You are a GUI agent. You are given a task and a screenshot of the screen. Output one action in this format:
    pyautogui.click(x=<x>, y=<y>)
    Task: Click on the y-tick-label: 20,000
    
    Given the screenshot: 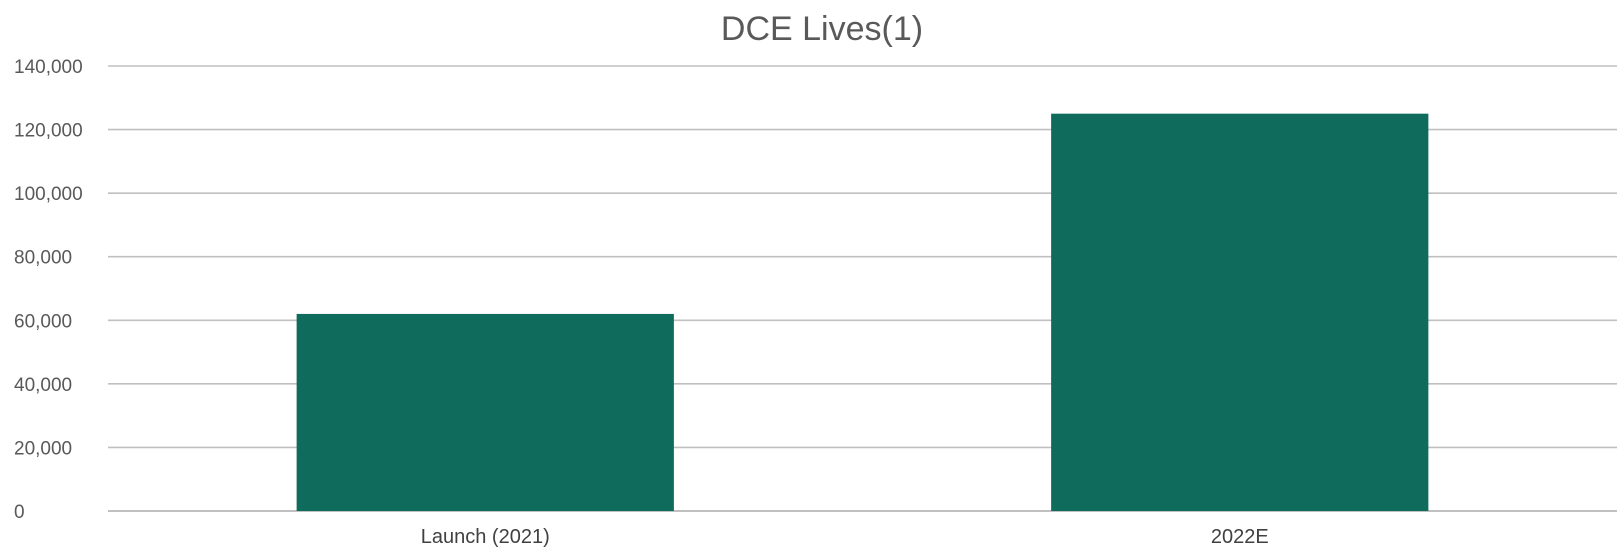 What is the action you would take?
    pyautogui.click(x=43, y=448)
    